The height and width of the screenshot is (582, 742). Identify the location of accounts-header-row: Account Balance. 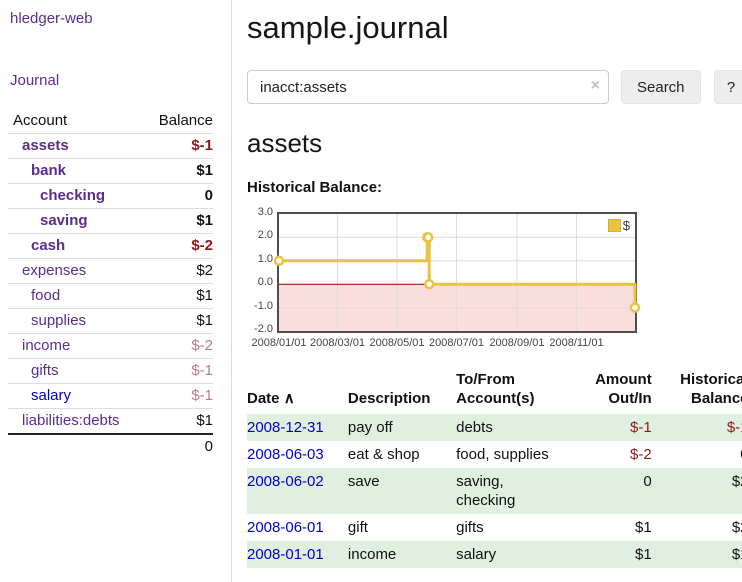
(110, 121).